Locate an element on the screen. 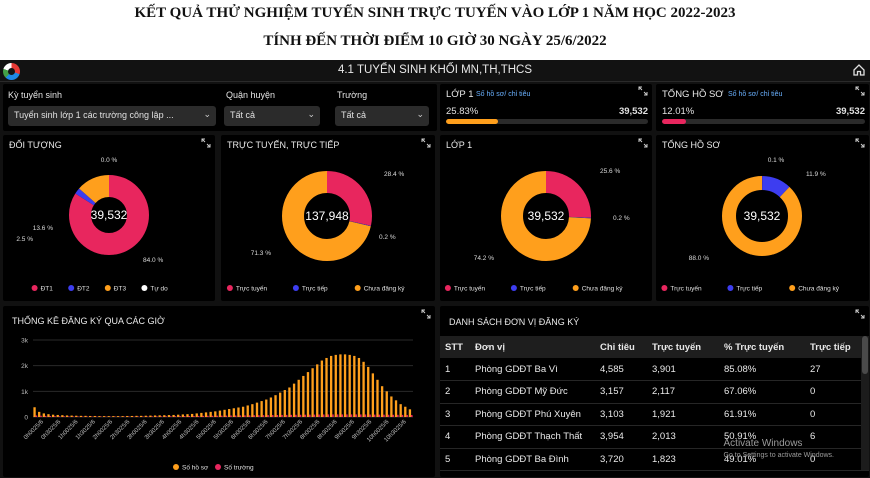  app-logo is located at coordinates (11, 71).